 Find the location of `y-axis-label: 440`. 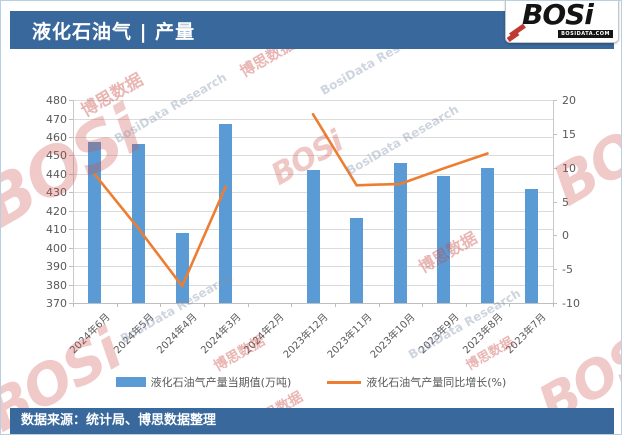

y-axis-label: 440 is located at coordinates (56, 174).